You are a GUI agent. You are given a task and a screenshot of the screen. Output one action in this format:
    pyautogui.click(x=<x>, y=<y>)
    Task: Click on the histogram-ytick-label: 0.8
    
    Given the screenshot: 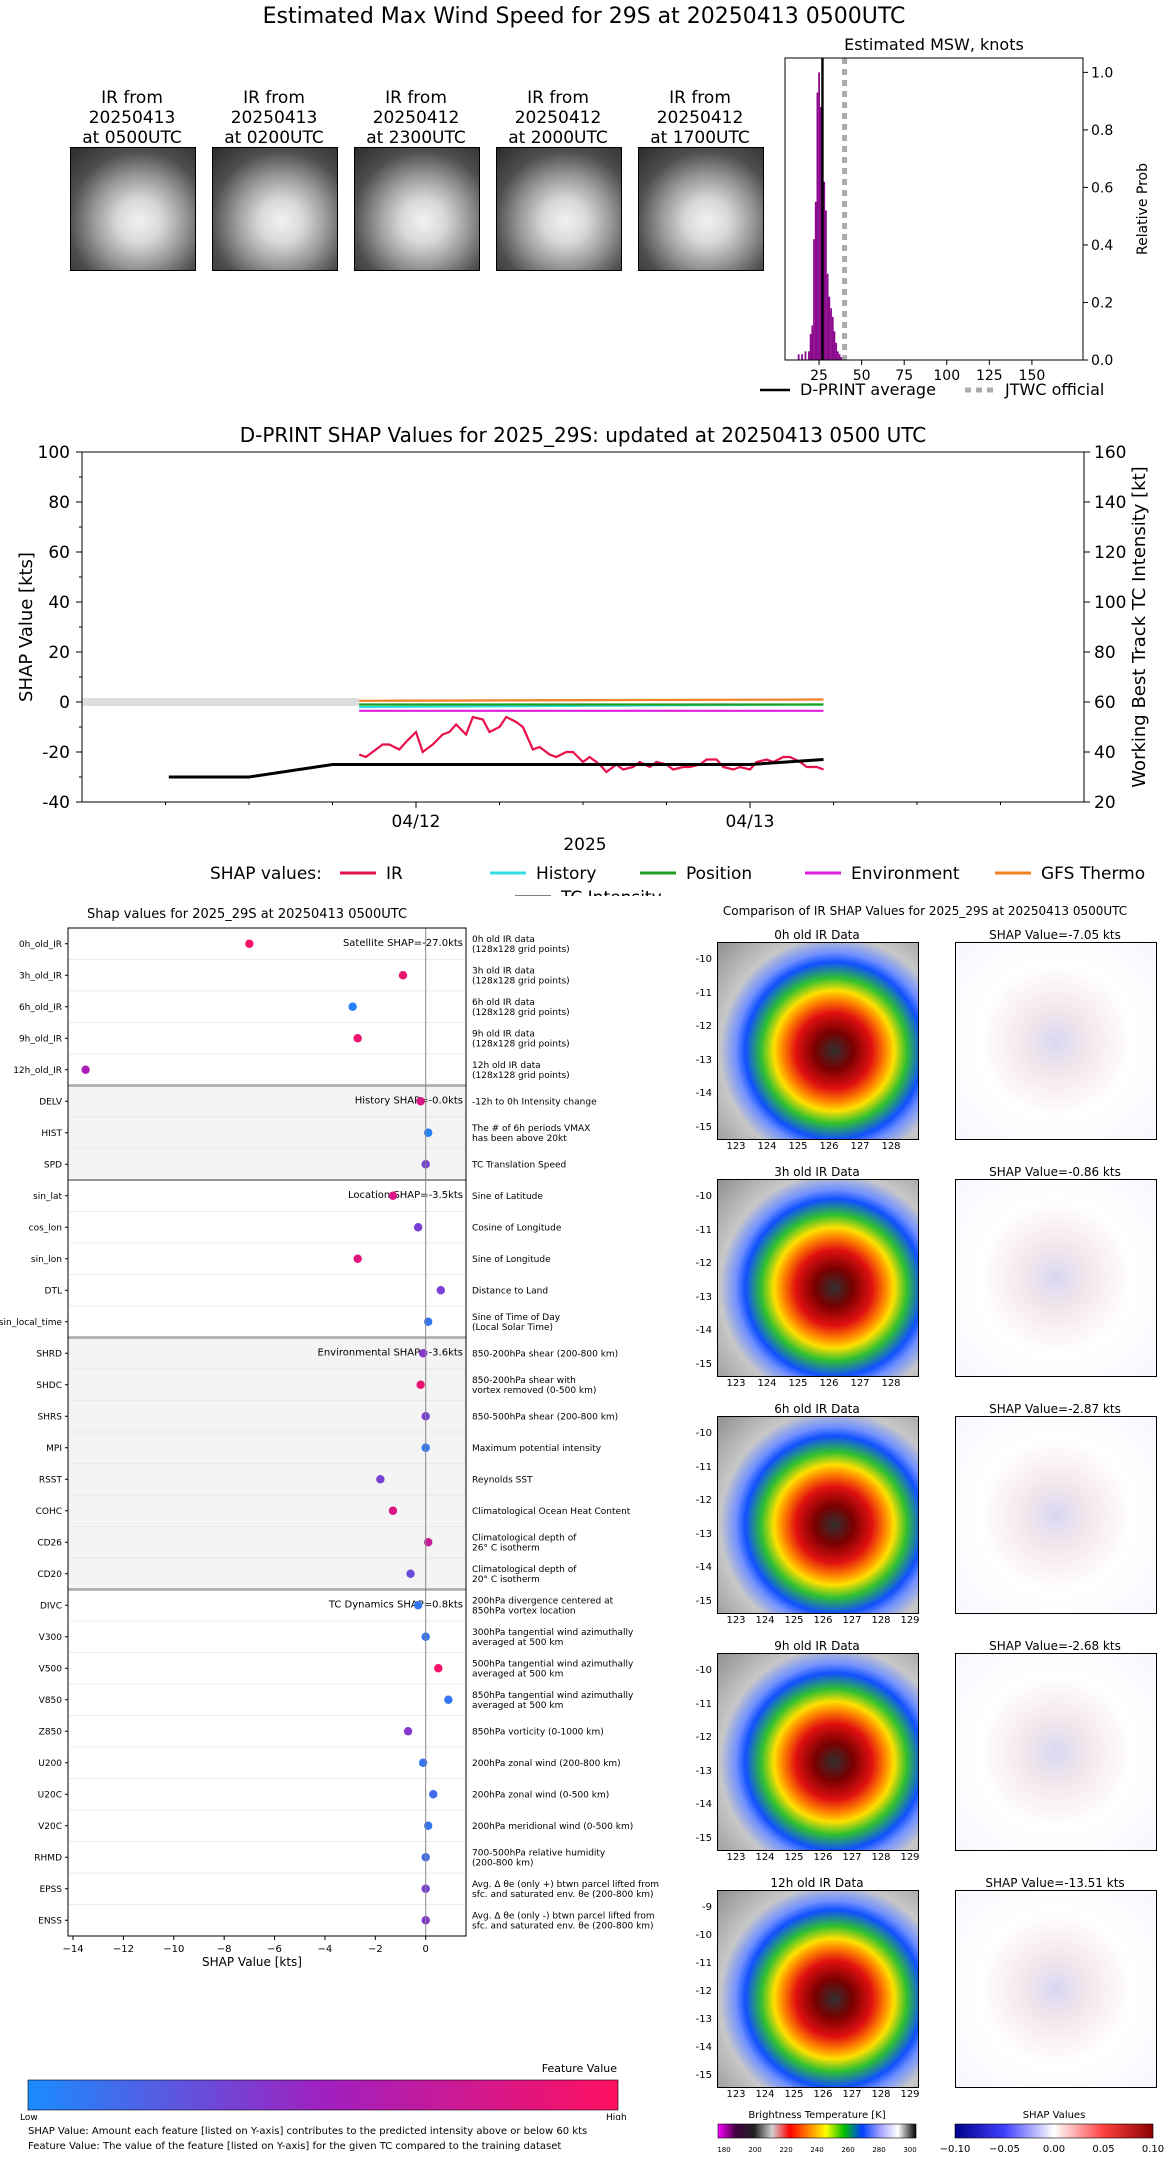 What is the action you would take?
    pyautogui.click(x=1102, y=131)
    